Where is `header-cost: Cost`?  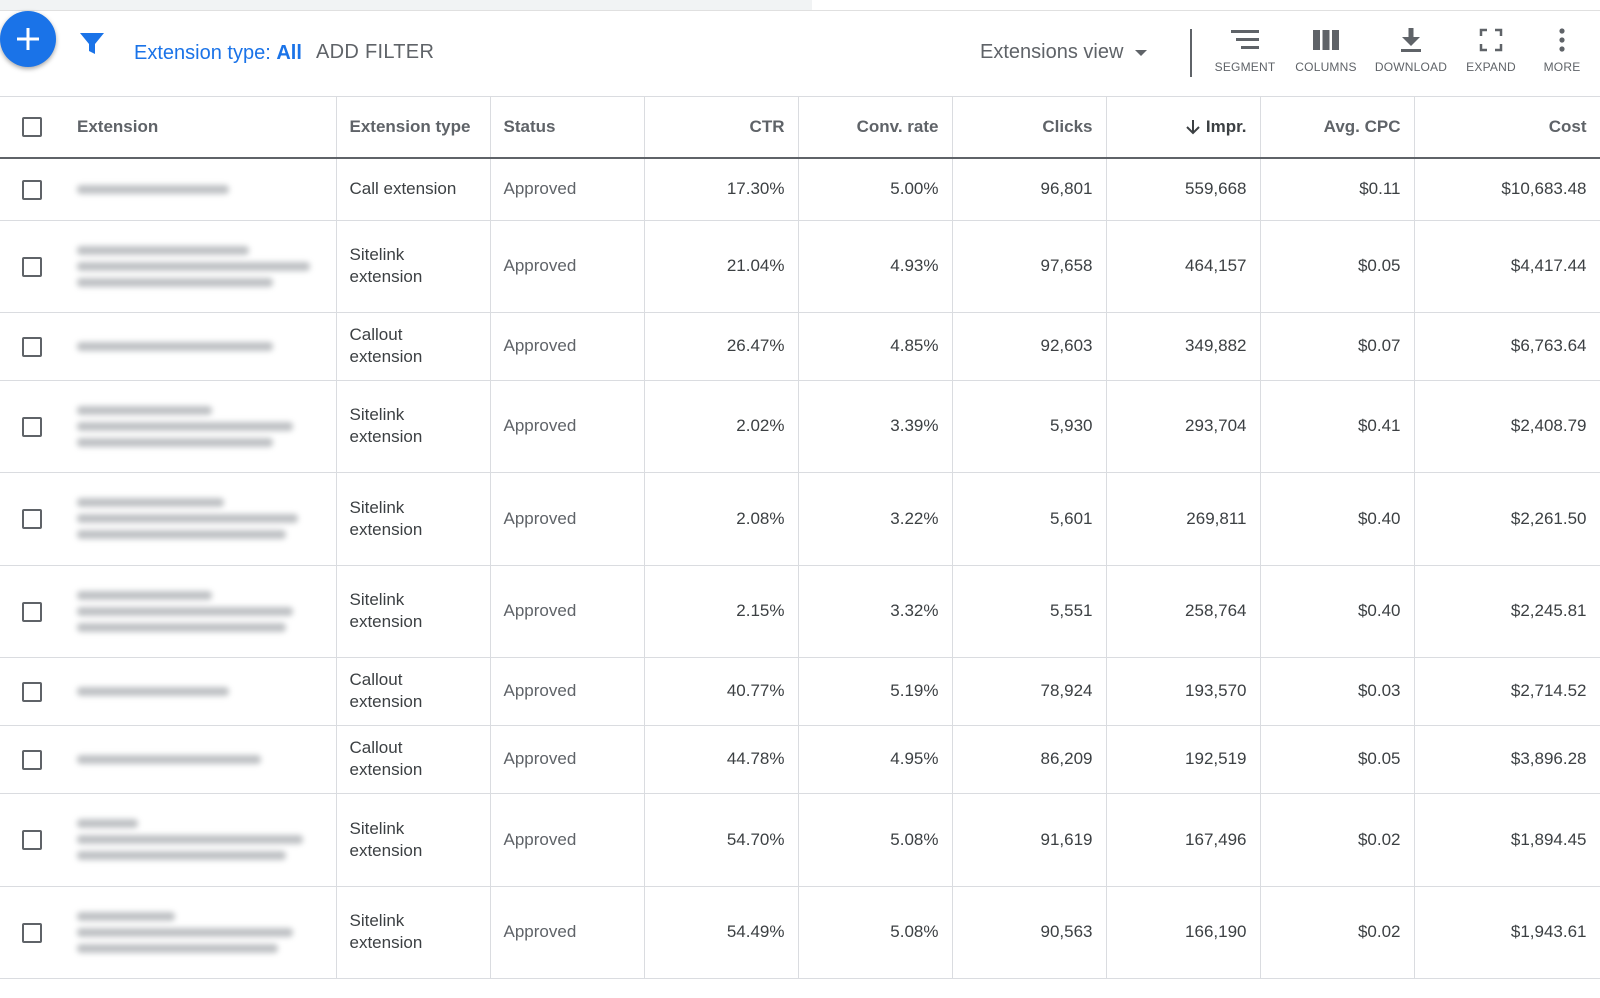
header-cost: Cost is located at coordinates (1507, 128).